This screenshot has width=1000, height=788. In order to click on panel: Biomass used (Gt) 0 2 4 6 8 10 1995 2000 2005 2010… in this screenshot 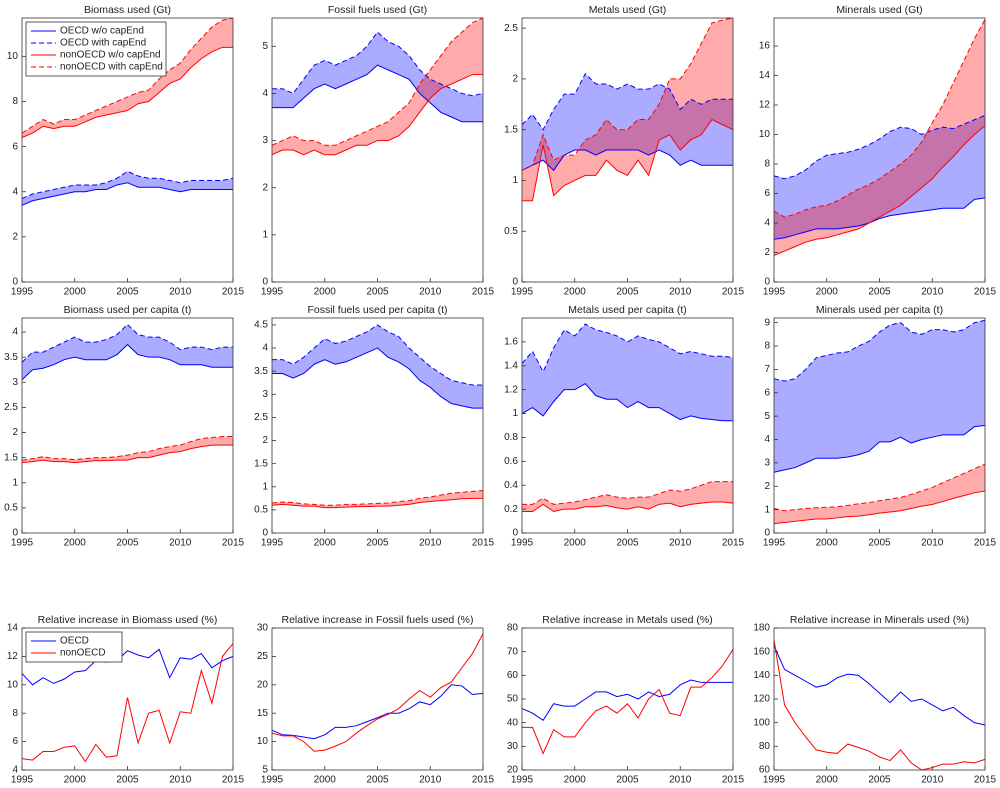, I will do `click(126, 151)`.